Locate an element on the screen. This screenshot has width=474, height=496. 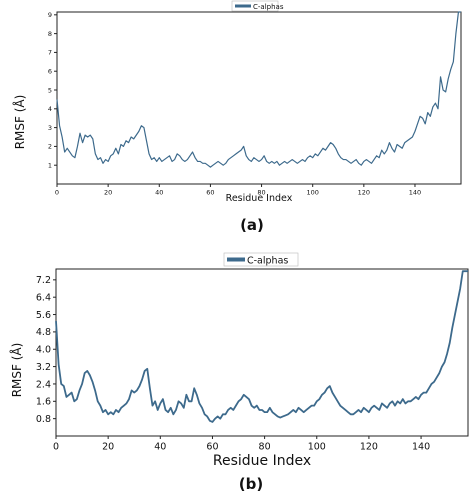
y-tick-label: 6 is located at coordinates (50, 71).